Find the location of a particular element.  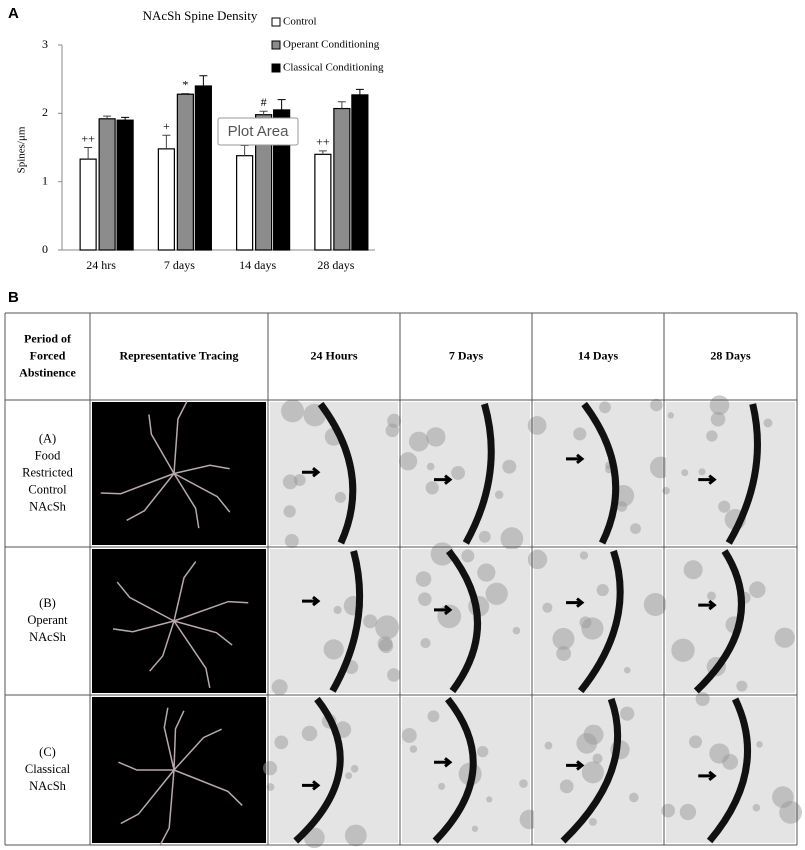

neuron-tracing is located at coordinates (180, 776).